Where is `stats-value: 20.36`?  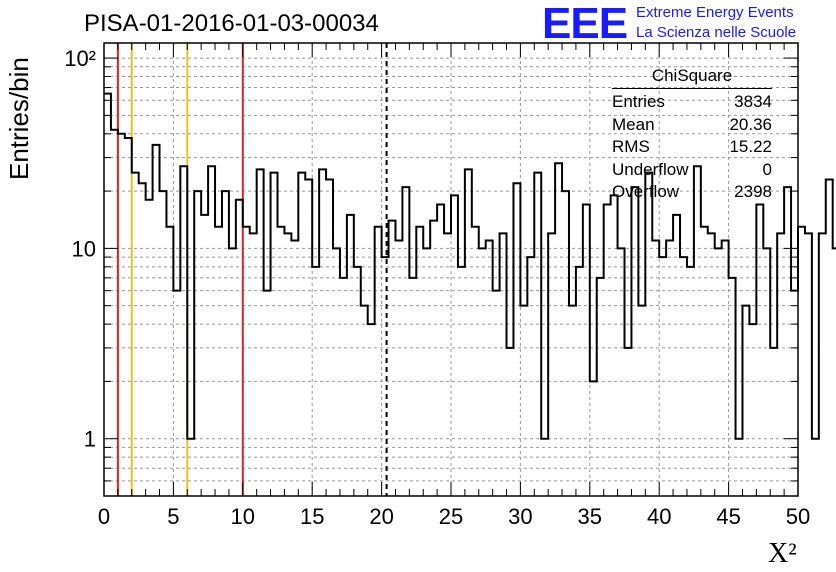 stats-value: 20.36 is located at coordinates (750, 124).